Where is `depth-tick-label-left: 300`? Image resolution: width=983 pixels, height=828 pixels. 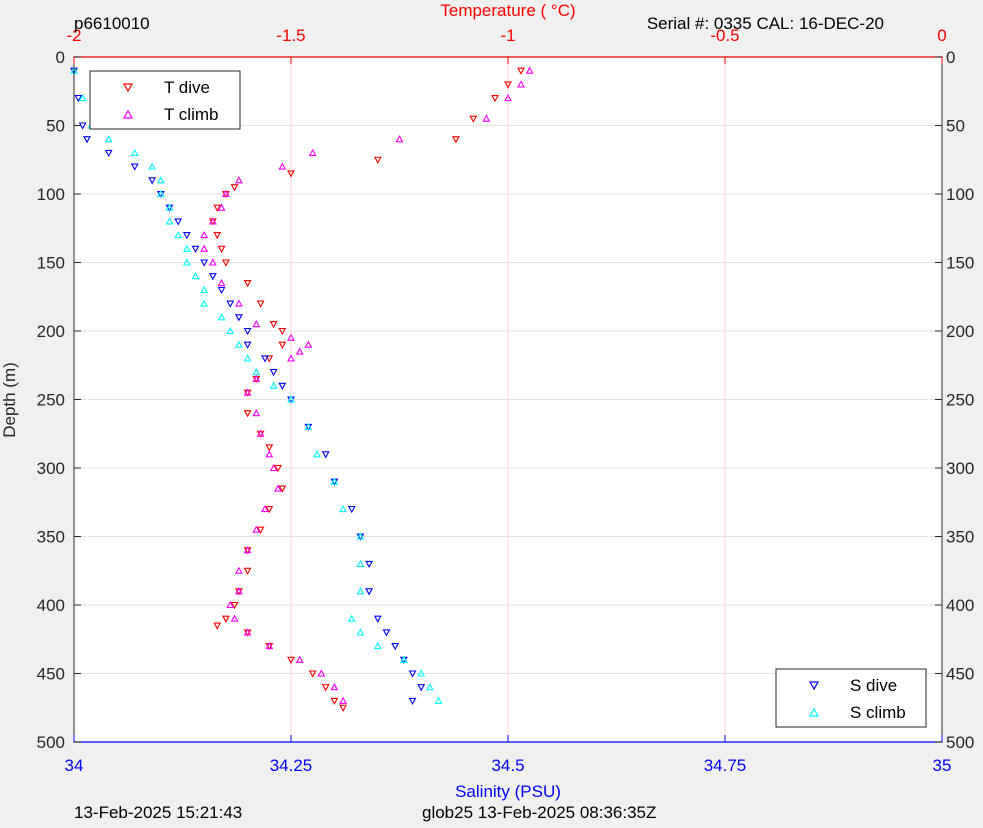
depth-tick-label-left: 300 is located at coordinates (51, 468).